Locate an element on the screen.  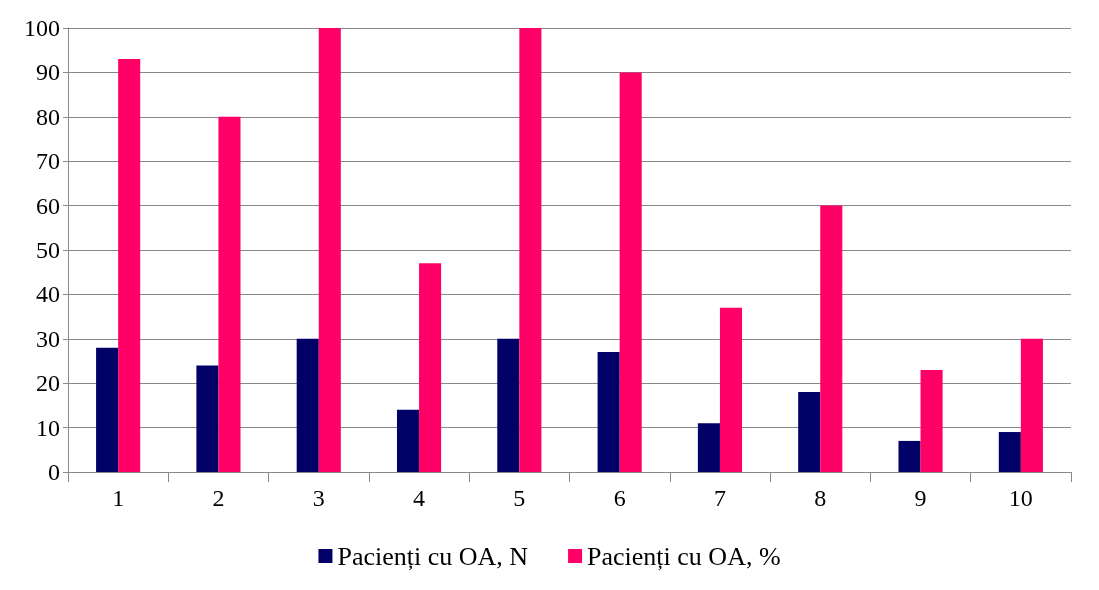
y-tick-label: 100 is located at coordinates (42, 28).